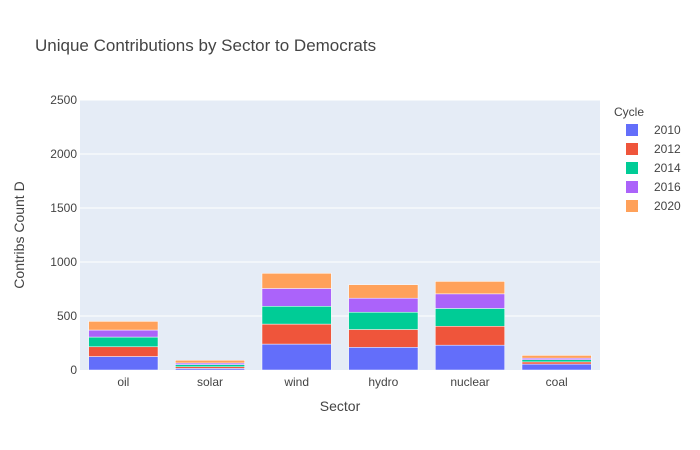 Image resolution: width=700 pixels, height=450 pixels. I want to click on x-axis-title: Sector, so click(340, 406).